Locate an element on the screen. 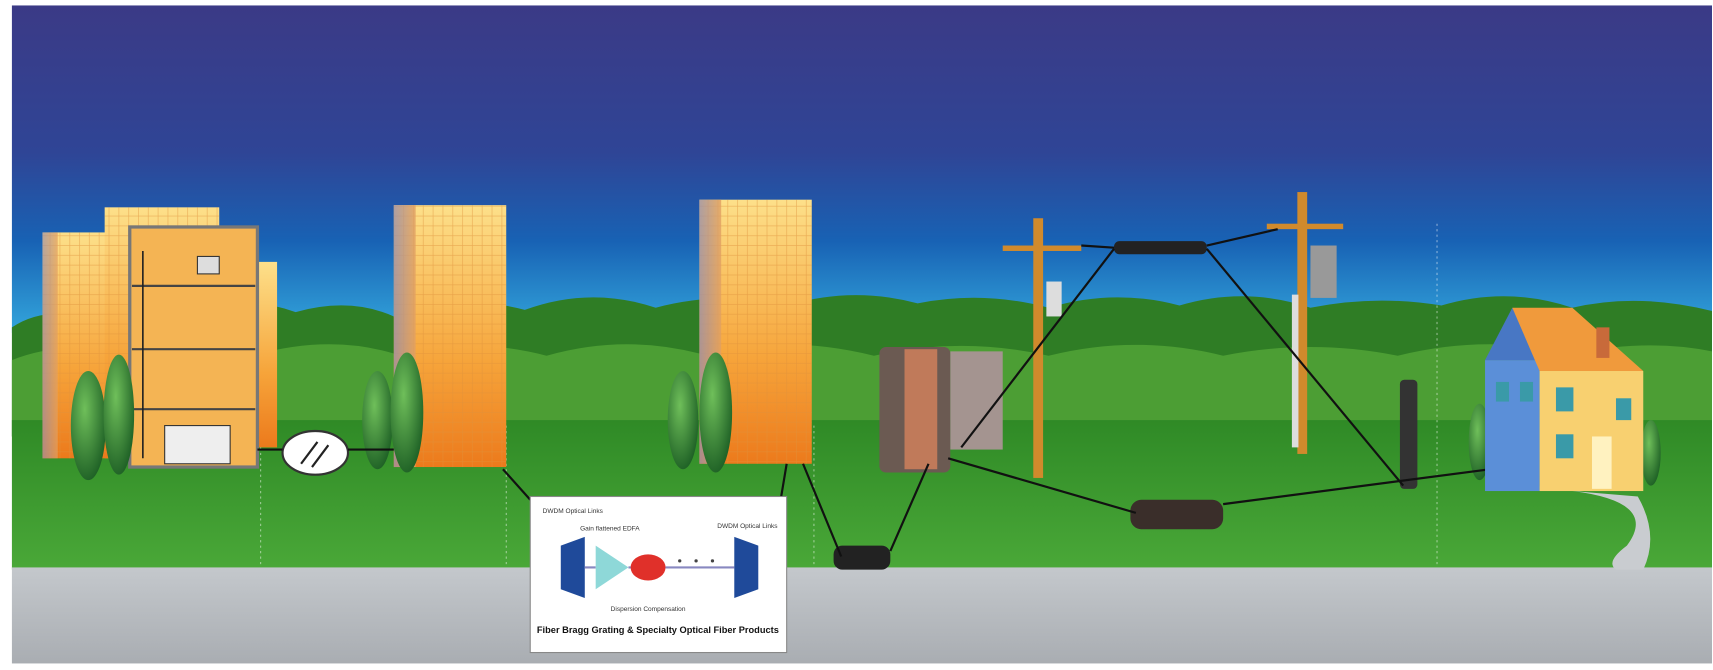  inset-label: Gain flattened EDFA is located at coordinates (610, 528).